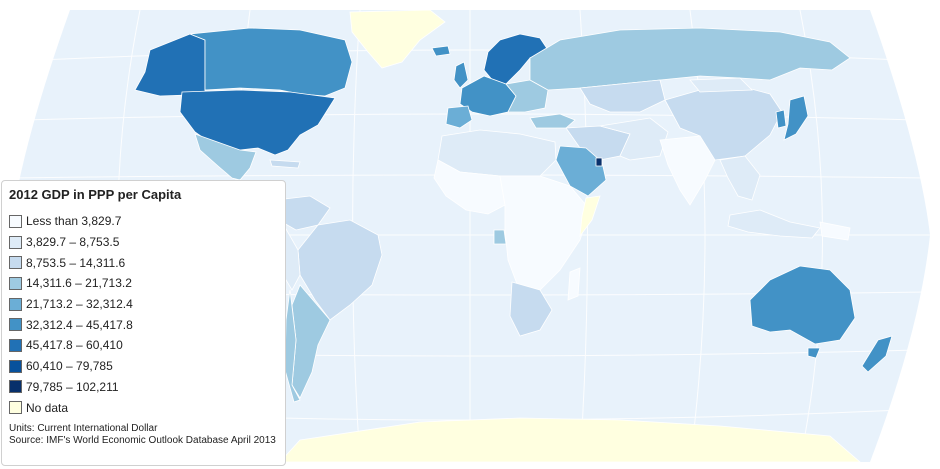 The image size is (940, 469). I want to click on country-tasmania, so click(814, 353).